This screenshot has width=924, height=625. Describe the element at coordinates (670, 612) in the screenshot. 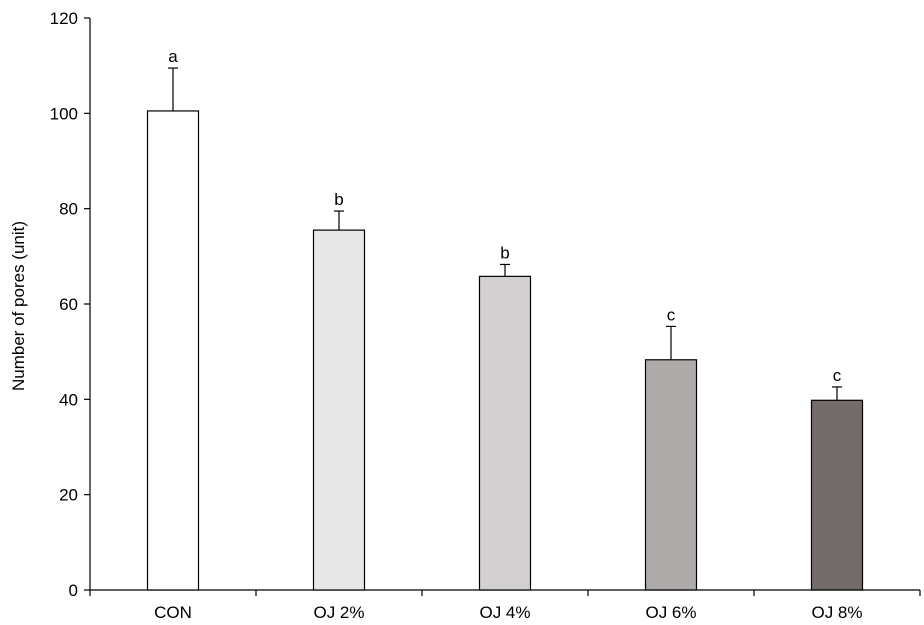

I see `x-tick-label: OJ 6%` at that location.